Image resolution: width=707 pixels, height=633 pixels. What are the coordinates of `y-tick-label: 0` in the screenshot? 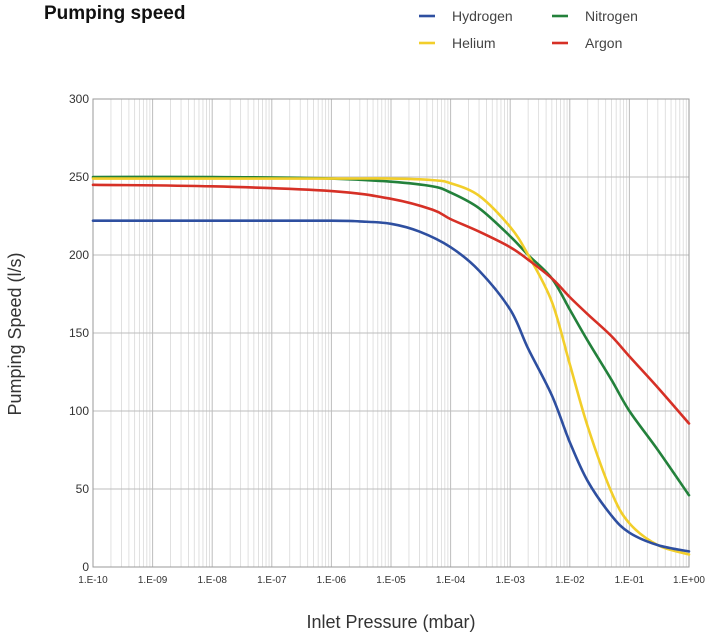 It's located at (85, 567).